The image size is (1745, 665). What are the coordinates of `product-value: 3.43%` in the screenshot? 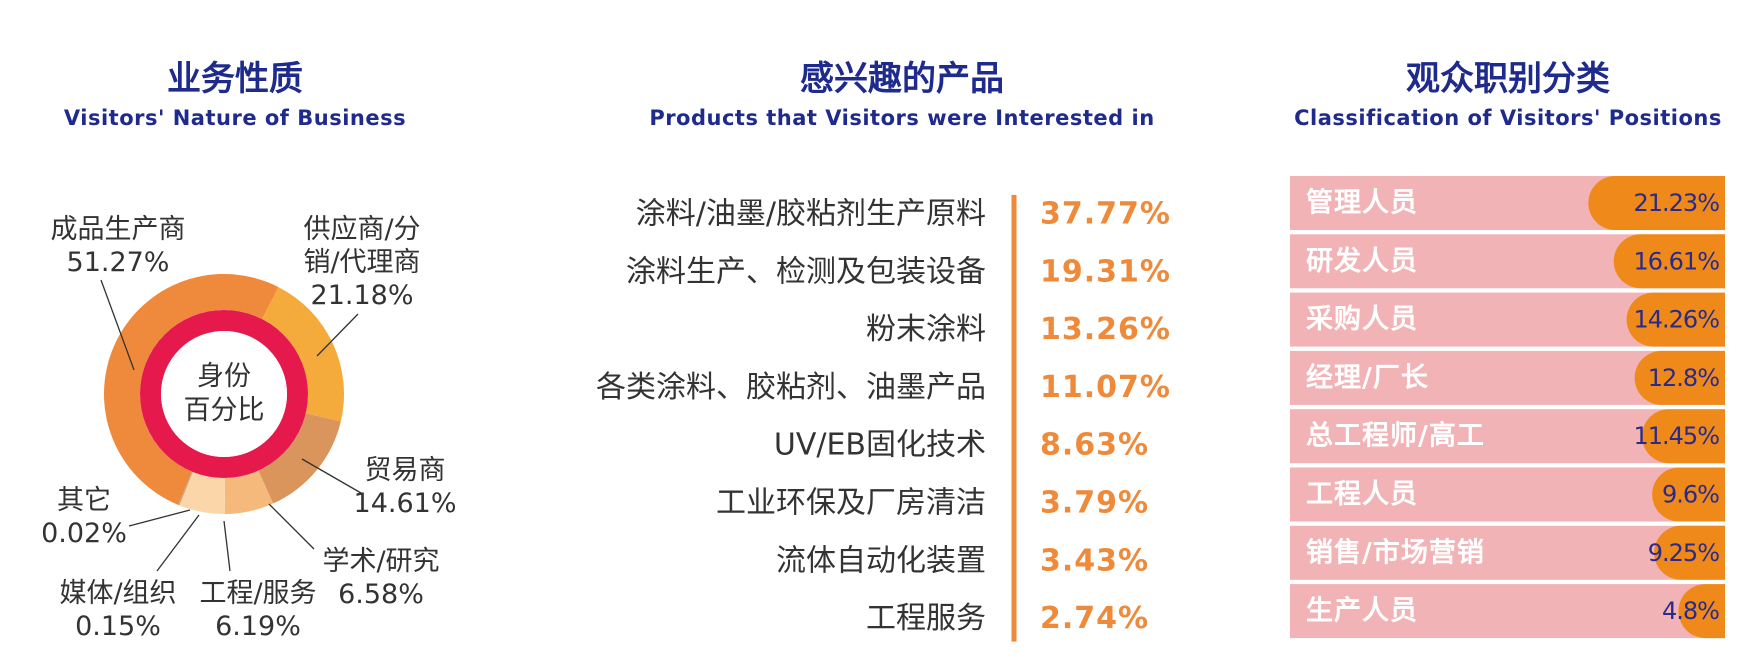 It's located at (1094, 560).